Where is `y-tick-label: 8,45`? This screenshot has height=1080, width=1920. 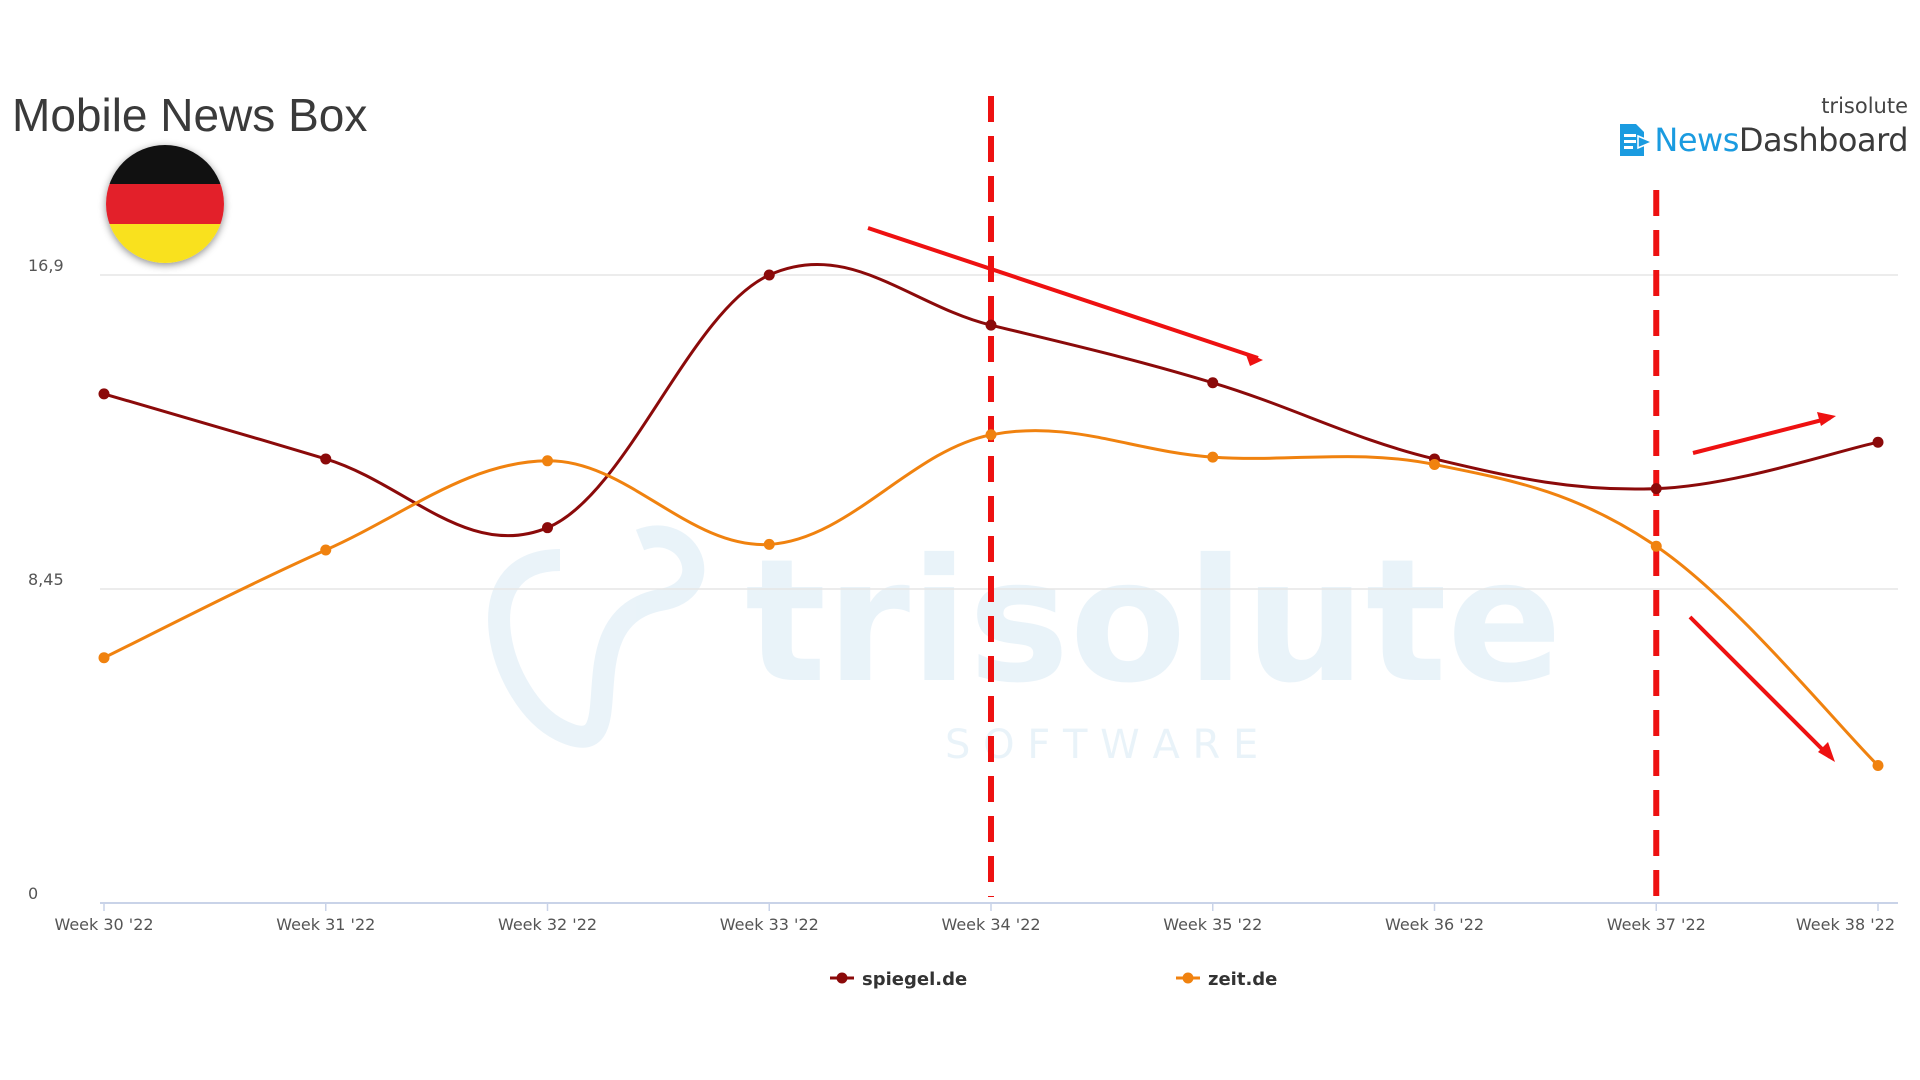
y-tick-label: 8,45 is located at coordinates (46, 579).